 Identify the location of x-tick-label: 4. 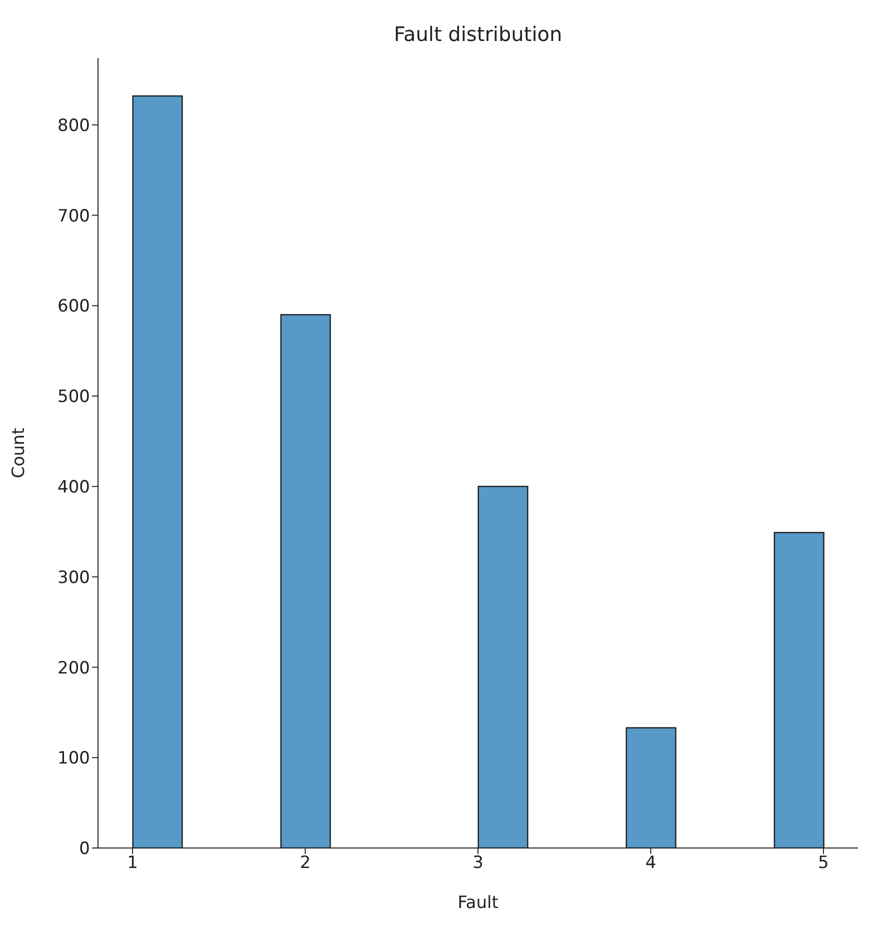
(650, 863).